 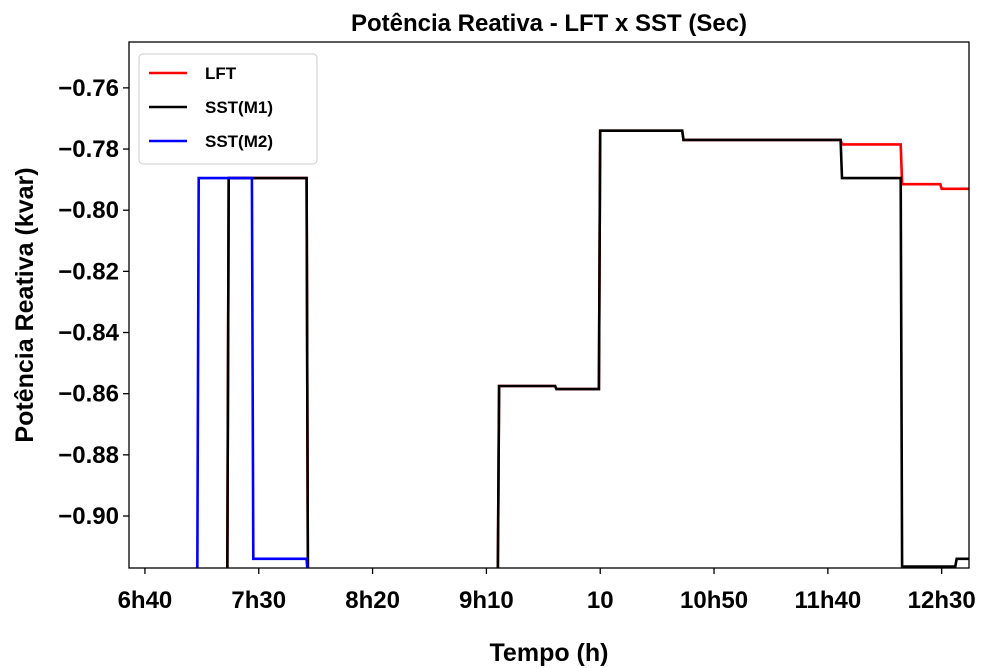 What do you see at coordinates (88, 271) in the screenshot?
I see `y-tick-label: −0.82` at bounding box center [88, 271].